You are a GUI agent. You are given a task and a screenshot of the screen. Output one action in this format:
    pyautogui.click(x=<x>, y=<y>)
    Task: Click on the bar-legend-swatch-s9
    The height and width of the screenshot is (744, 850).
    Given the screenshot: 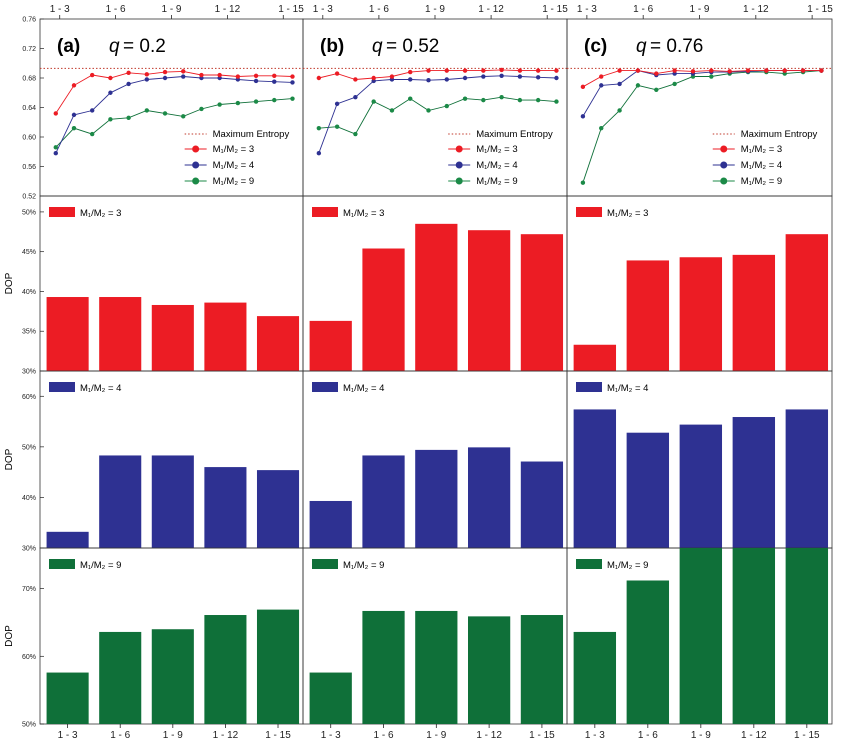 What is the action you would take?
    pyautogui.click(x=62, y=564)
    